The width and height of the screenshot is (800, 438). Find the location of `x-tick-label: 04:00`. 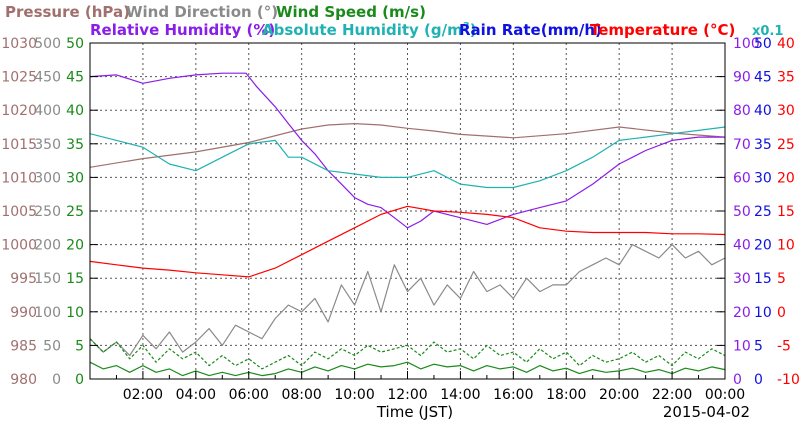

x-tick-label: 04:00 is located at coordinates (196, 395).